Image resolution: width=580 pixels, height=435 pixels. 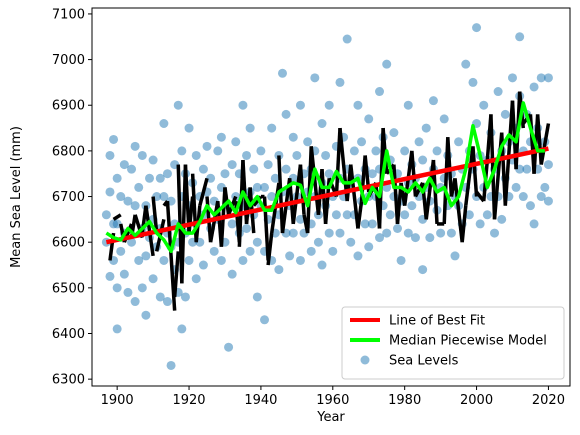 What do you see at coordinates (117, 400) in the screenshot?
I see `x-tick-label: 1900` at bounding box center [117, 400].